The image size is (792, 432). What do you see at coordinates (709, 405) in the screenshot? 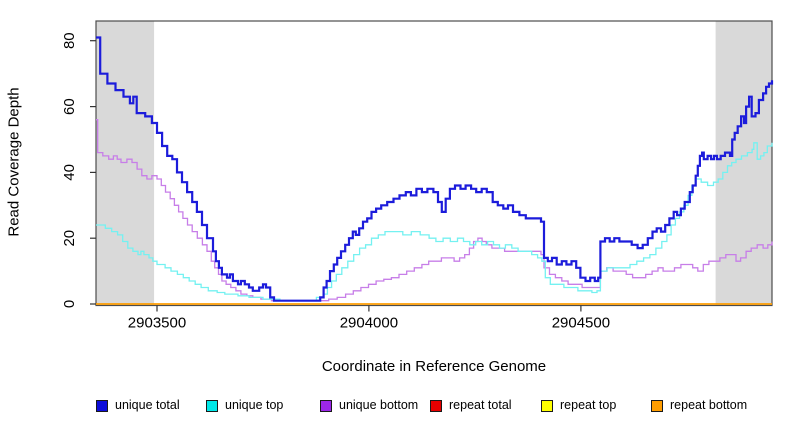
I see `legend-label: repeat bottom` at bounding box center [709, 405].